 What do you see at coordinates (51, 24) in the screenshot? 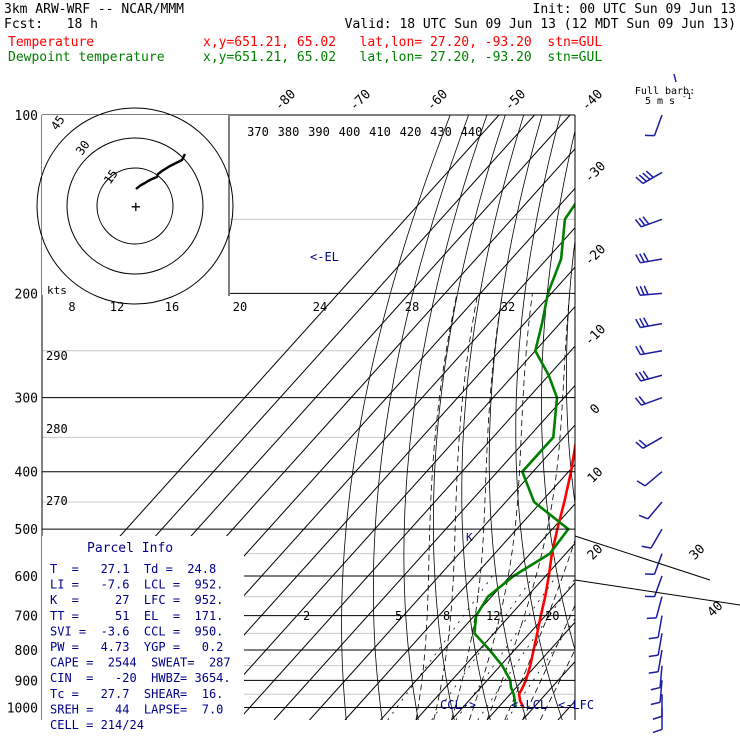
I see `forecast-hour: Fcst: 18 h` at bounding box center [51, 24].